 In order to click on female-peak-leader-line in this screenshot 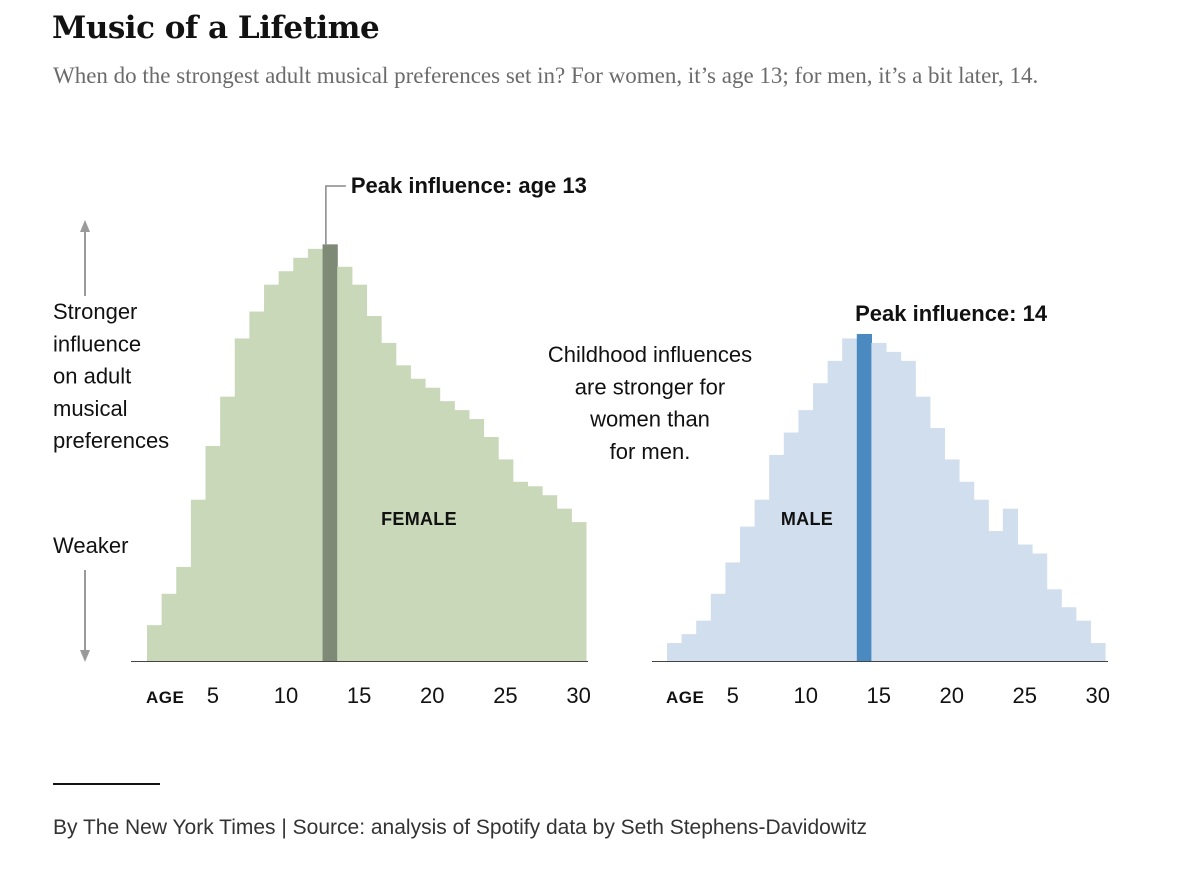, I will do `click(335, 215)`.